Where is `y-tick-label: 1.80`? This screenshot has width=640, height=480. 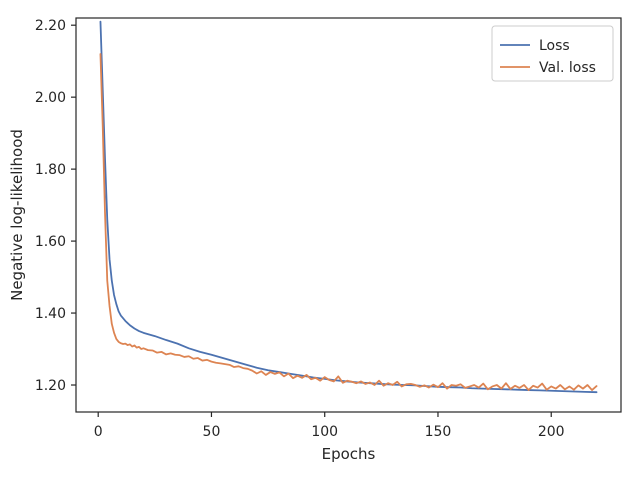 y-tick-label: 1.80 is located at coordinates (50, 170).